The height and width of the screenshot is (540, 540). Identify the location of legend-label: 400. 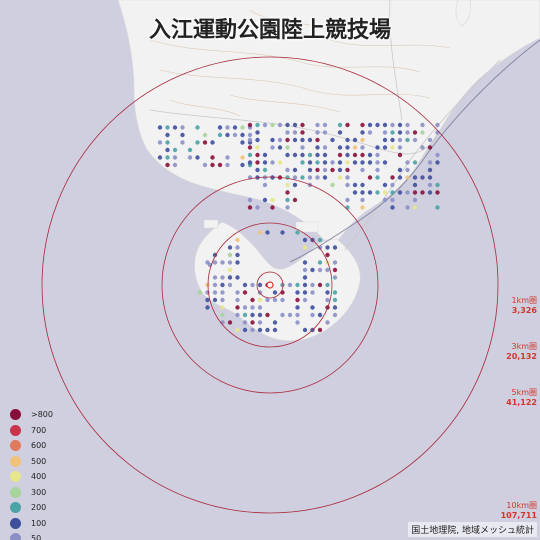
(39, 477).